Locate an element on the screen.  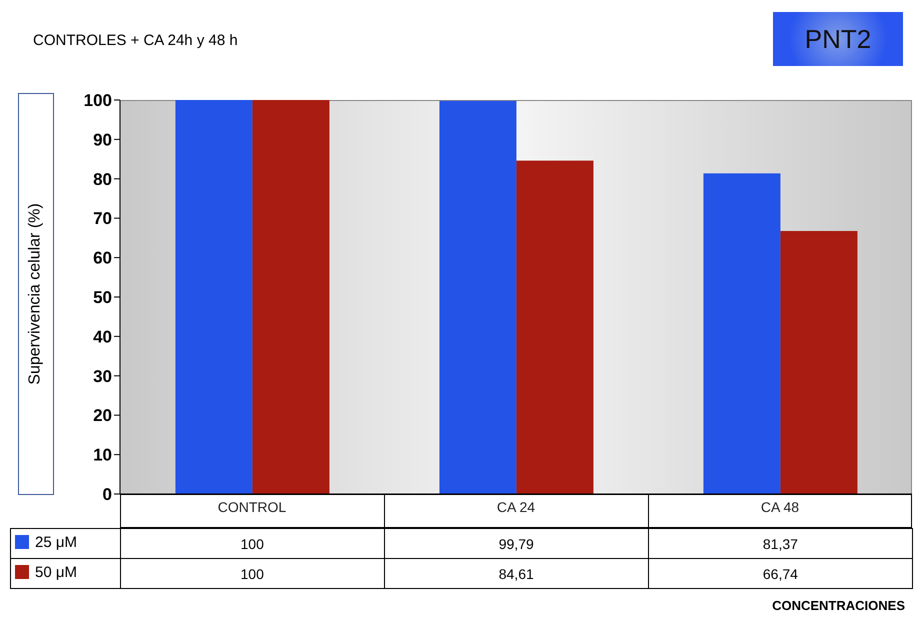
x-tick-label: CA 48 is located at coordinates (780, 506).